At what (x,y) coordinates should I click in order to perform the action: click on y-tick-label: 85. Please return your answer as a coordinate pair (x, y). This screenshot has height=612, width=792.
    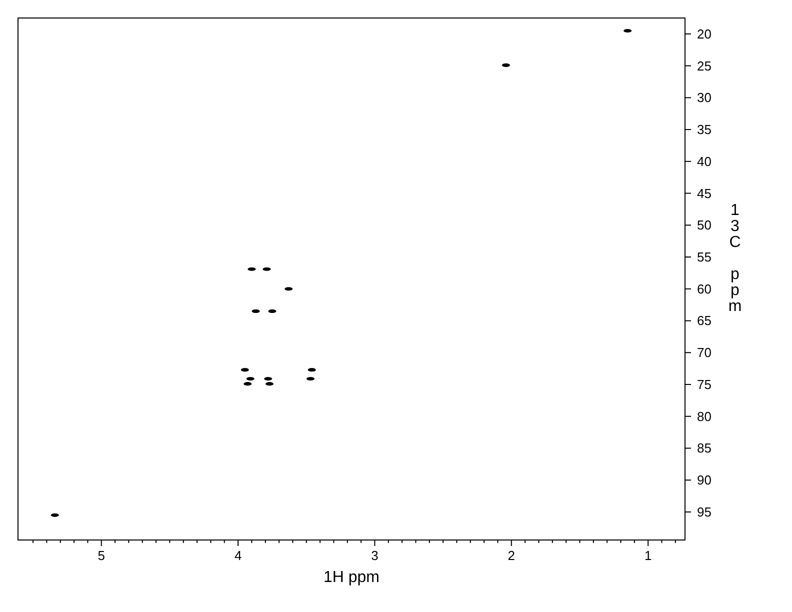
    Looking at the image, I should click on (704, 448).